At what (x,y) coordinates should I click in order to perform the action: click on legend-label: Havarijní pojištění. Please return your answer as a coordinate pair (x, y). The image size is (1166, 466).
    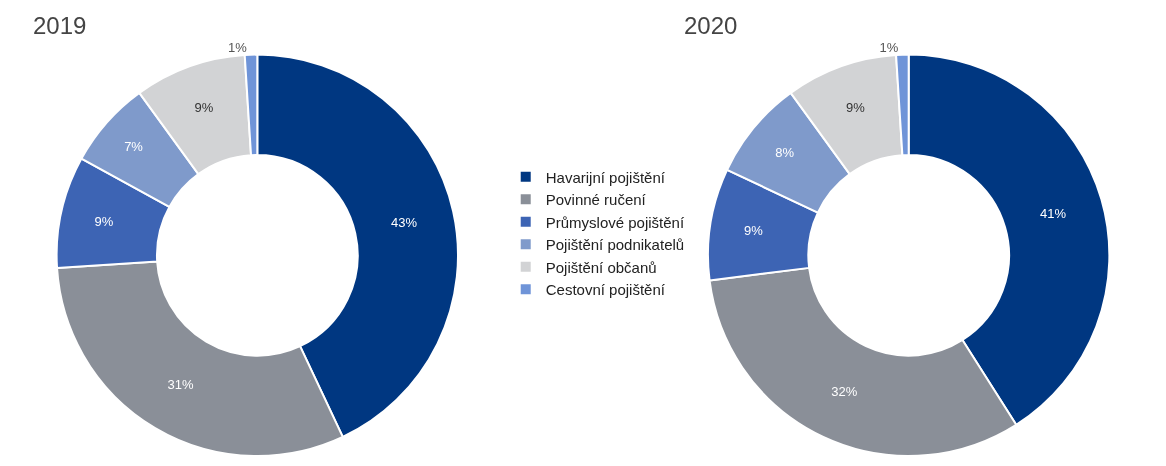
    Looking at the image, I should click on (605, 177).